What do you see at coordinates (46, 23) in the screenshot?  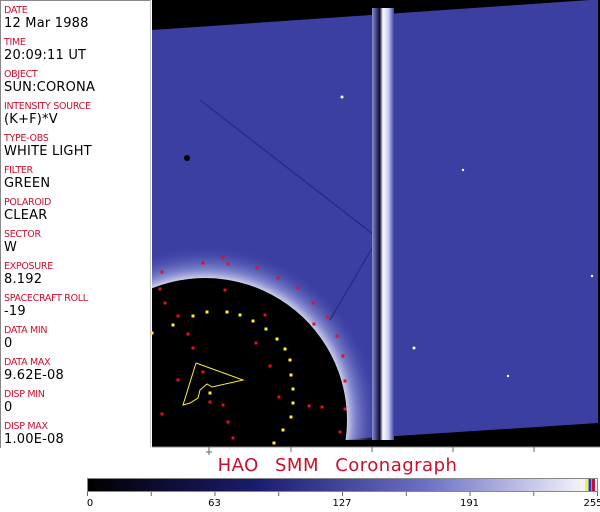 I see `field-value: 12 Mar 1988` at bounding box center [46, 23].